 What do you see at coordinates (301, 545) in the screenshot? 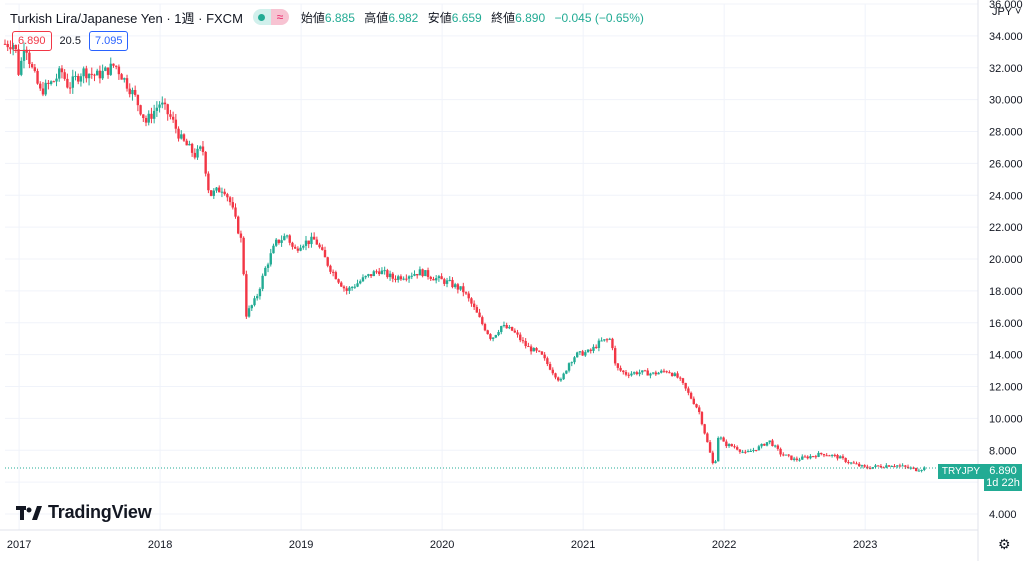
I see `x-tick-label: 2019` at bounding box center [301, 545].